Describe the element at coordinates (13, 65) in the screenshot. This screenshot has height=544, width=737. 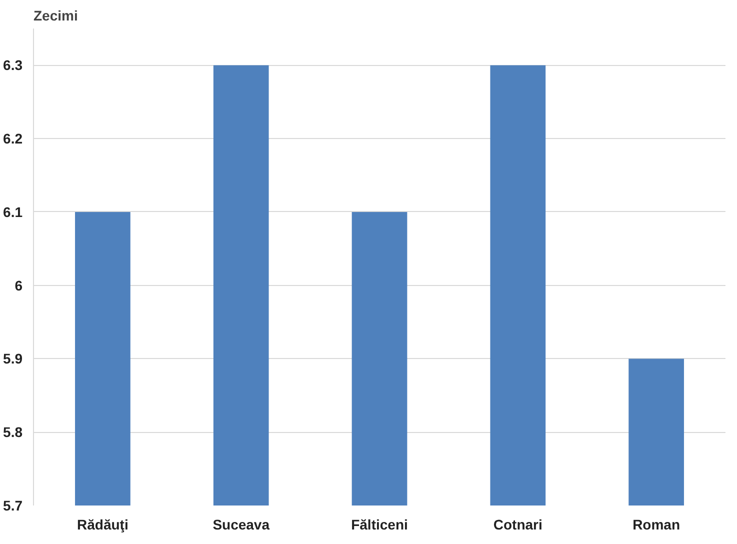
I see `y-tick-label: 6.3` at that location.